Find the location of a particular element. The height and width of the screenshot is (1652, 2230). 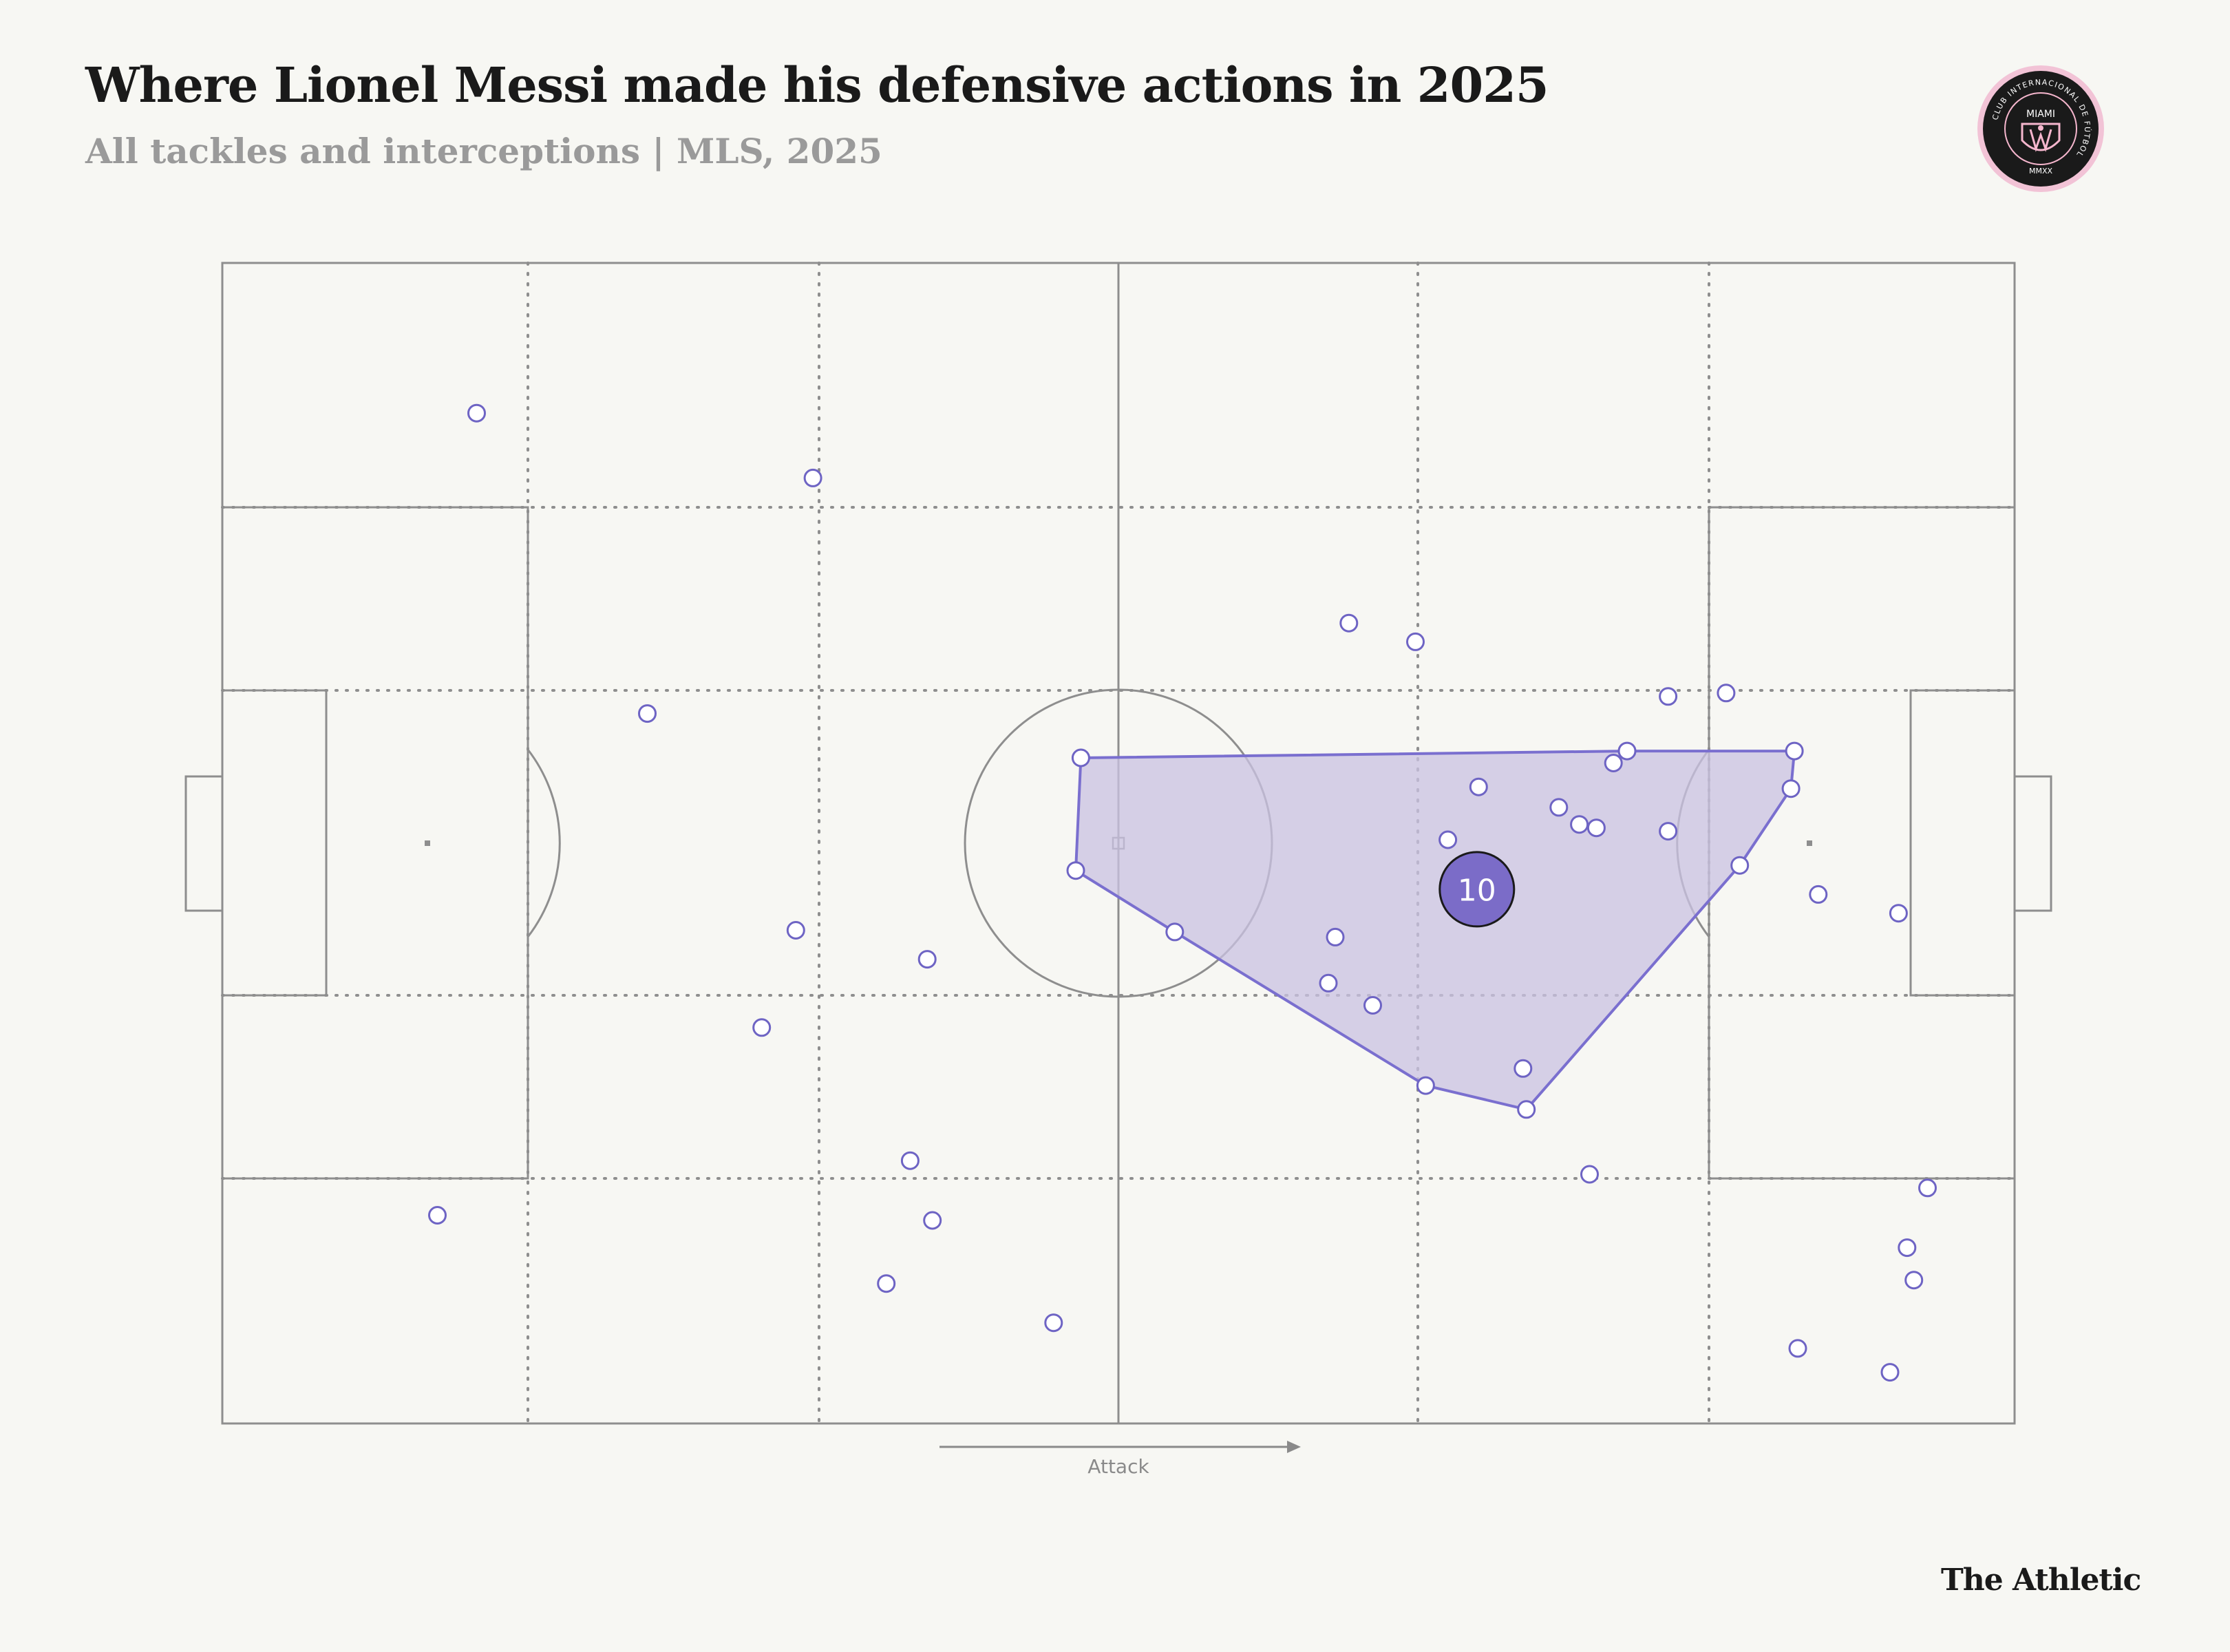

player-number-label: 10 is located at coordinates (1477, 891).